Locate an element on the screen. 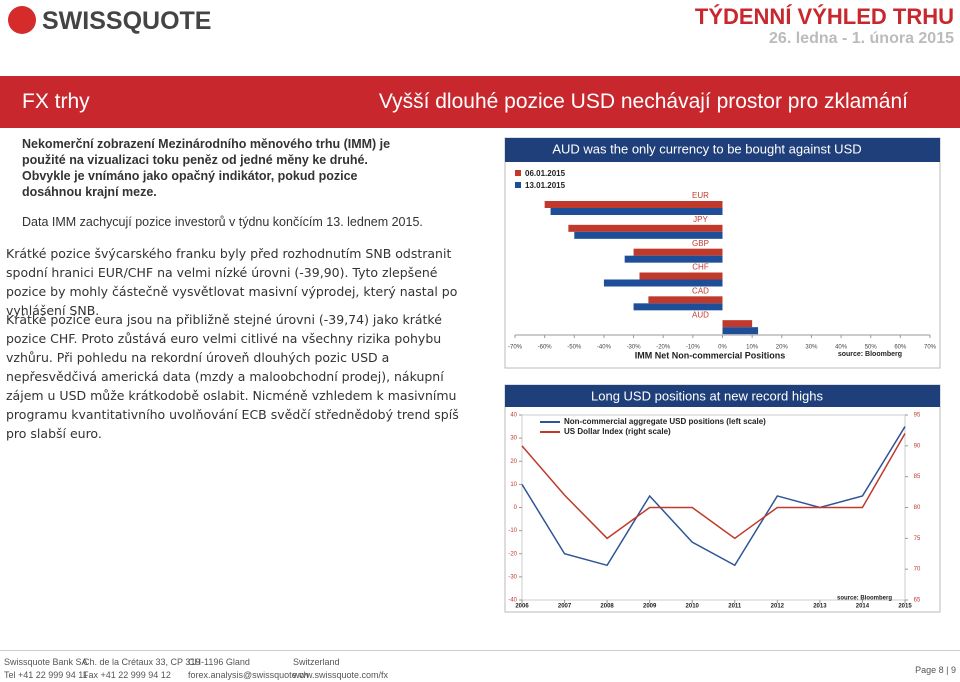 The width and height of the screenshot is (960, 682). x-tick-label: 10% is located at coordinates (752, 348).